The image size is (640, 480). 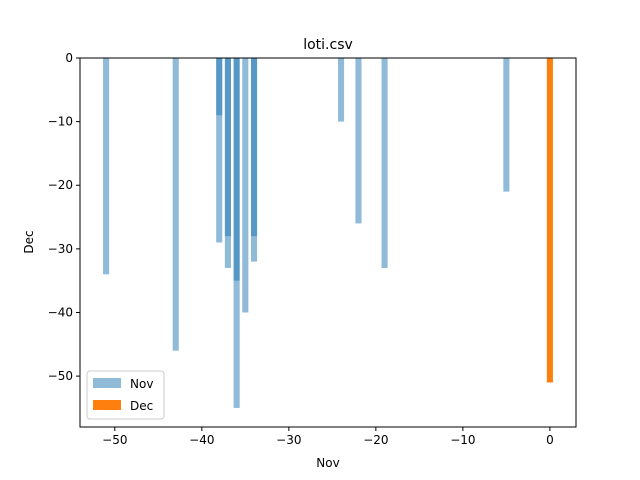 I want to click on legend: Nov Dec, so click(x=125, y=395).